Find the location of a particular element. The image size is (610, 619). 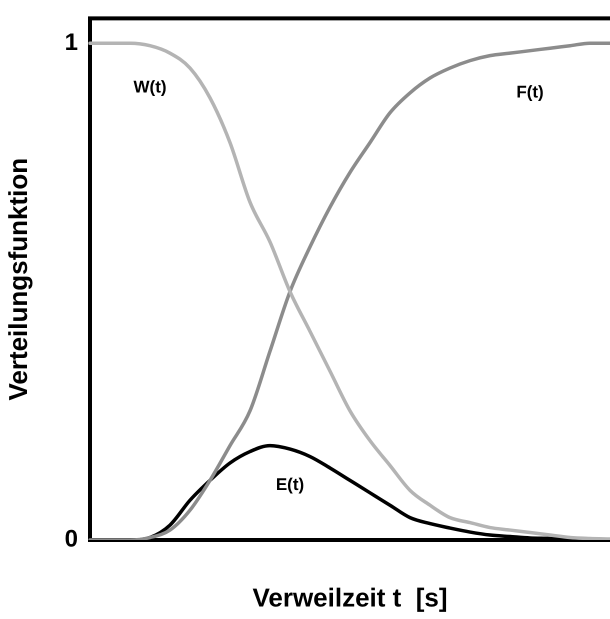

y-tick-label: 1 is located at coordinates (71, 42).